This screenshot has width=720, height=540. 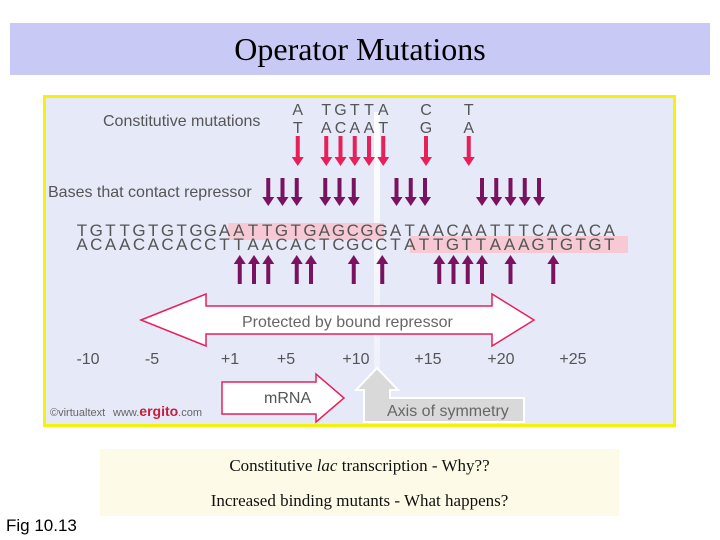 I want to click on position-label: +15, so click(x=427, y=359).